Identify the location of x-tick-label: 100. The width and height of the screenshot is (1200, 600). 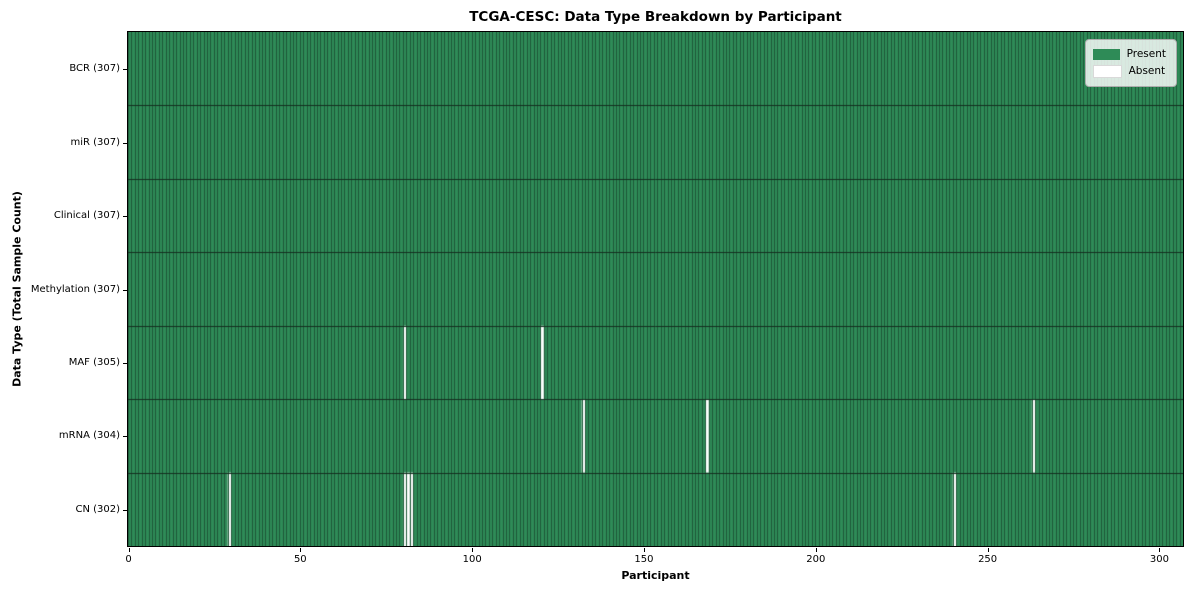
(472, 559).